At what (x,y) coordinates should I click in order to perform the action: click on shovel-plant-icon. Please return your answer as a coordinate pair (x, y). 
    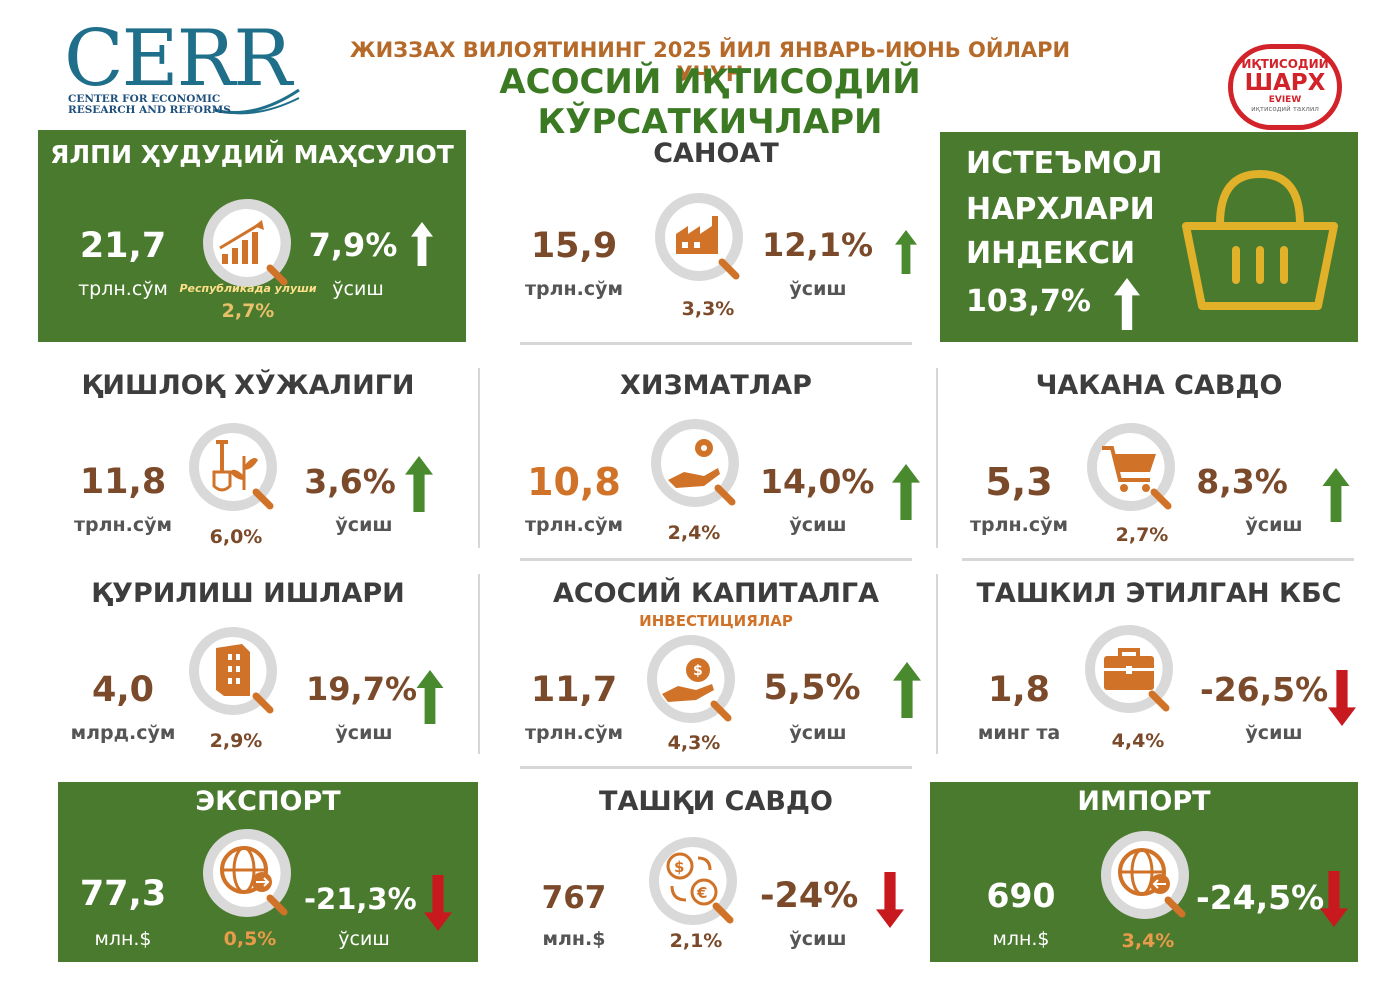
    Looking at the image, I should click on (233, 467).